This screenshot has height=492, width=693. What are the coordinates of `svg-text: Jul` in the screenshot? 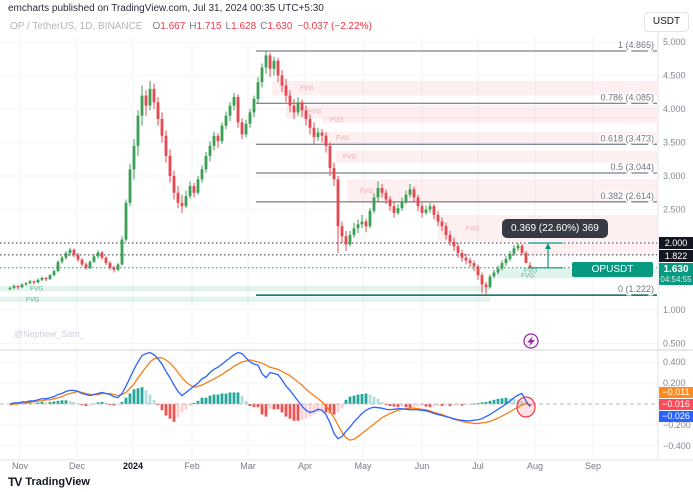 It's located at (478, 466).